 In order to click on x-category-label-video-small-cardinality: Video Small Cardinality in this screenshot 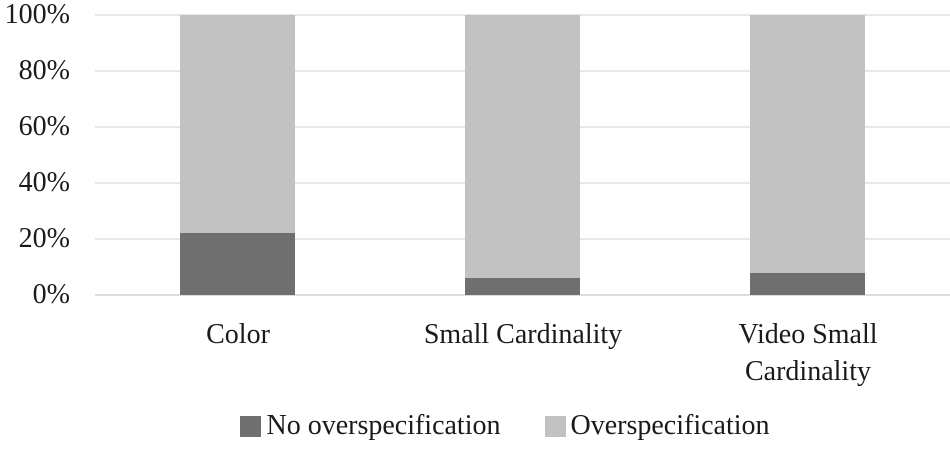, I will do `click(808, 353)`.